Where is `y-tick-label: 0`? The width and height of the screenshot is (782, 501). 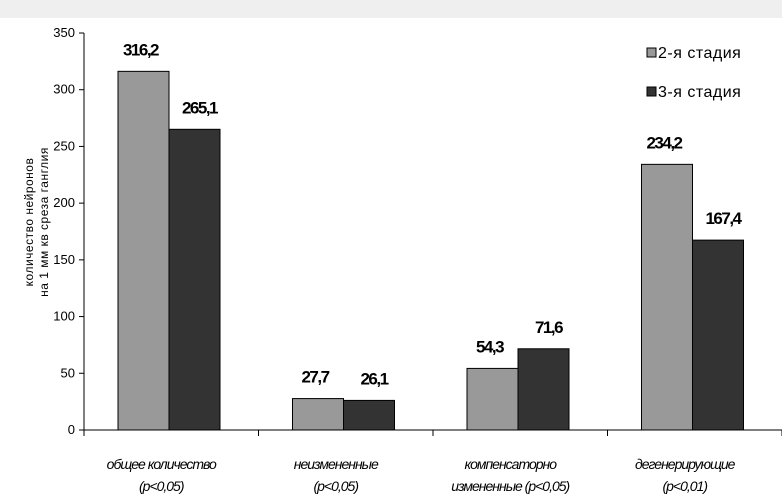 y-tick-label: 0 is located at coordinates (71, 429).